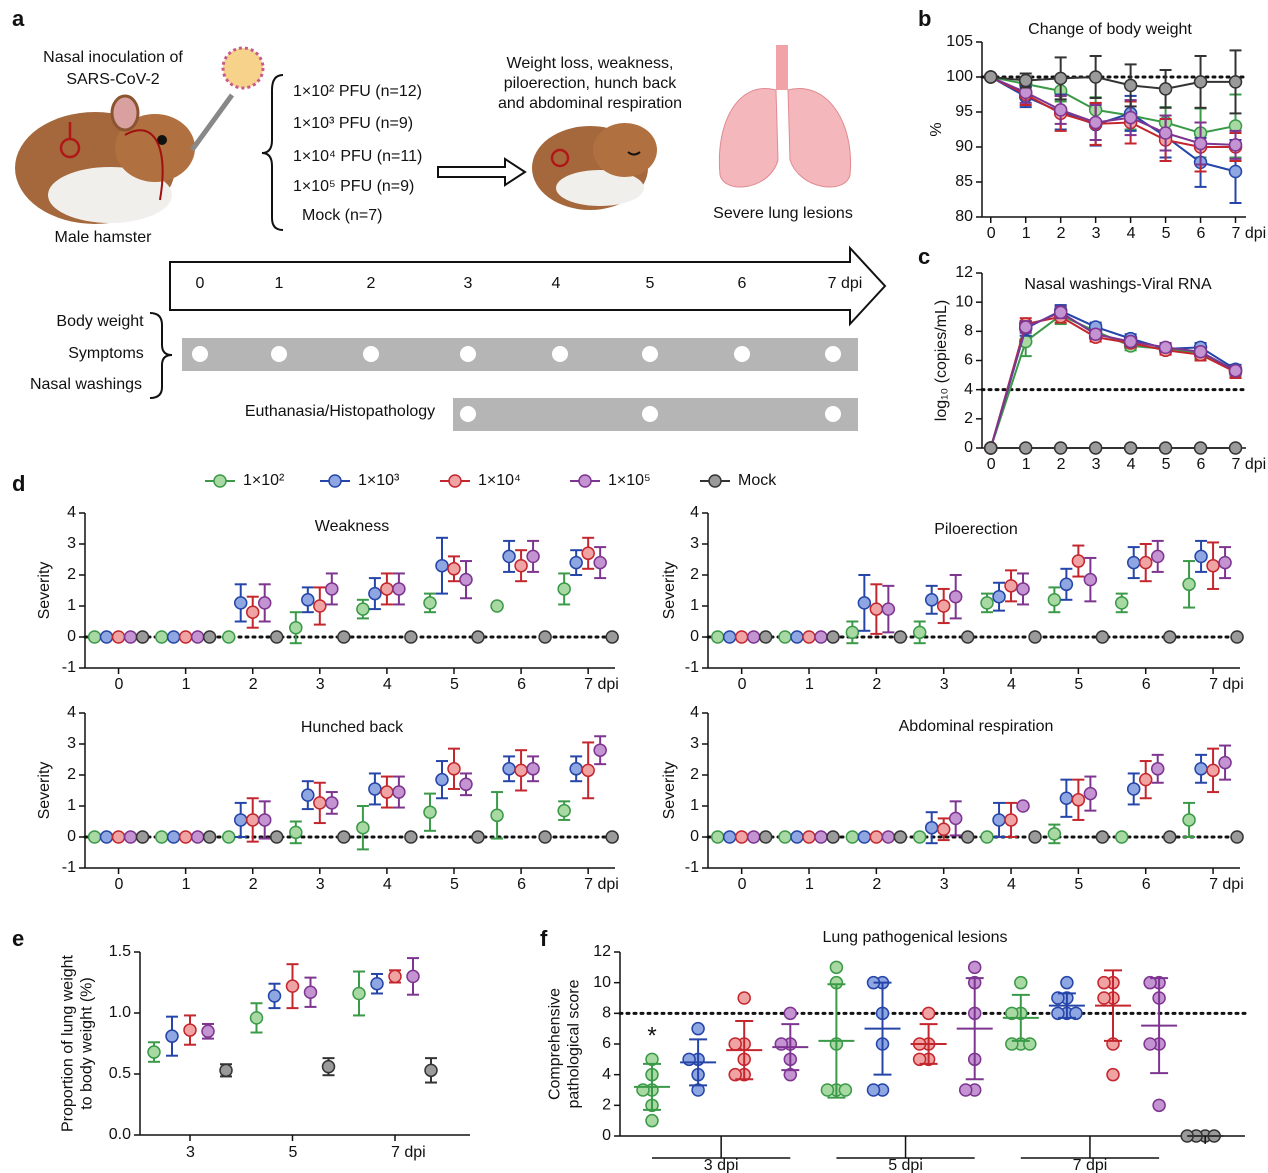 Image resolution: width=1268 pixels, height=1173 pixels. I want to click on x-tick-label: 4, so click(1011, 884).